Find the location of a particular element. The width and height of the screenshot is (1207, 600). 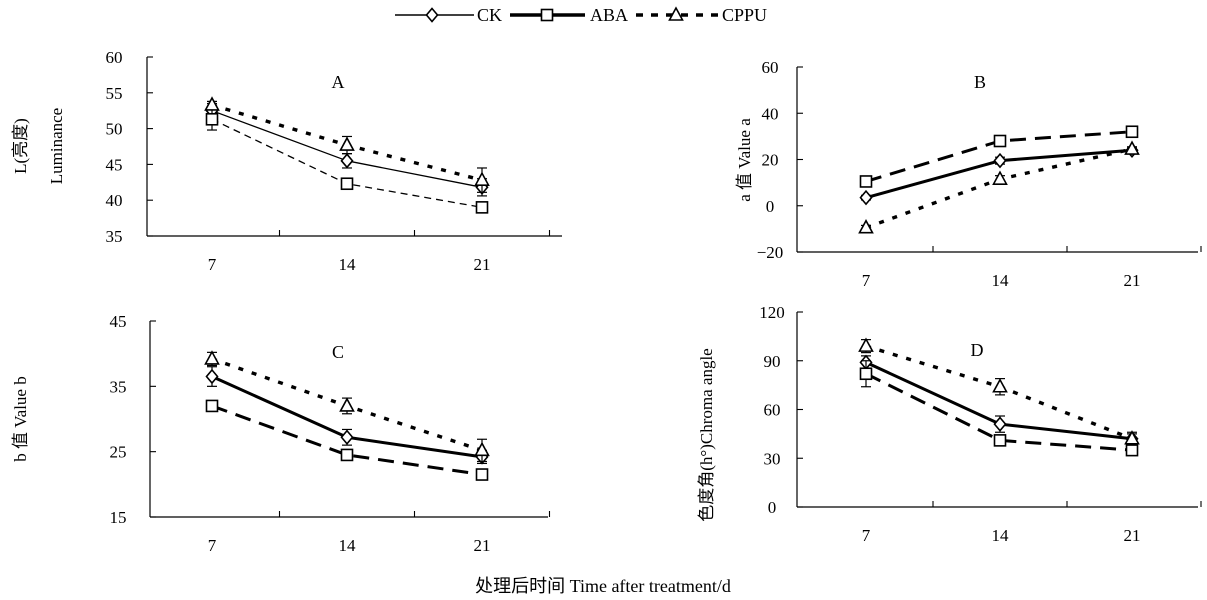

y-tick-label: 50 is located at coordinates (114, 129).